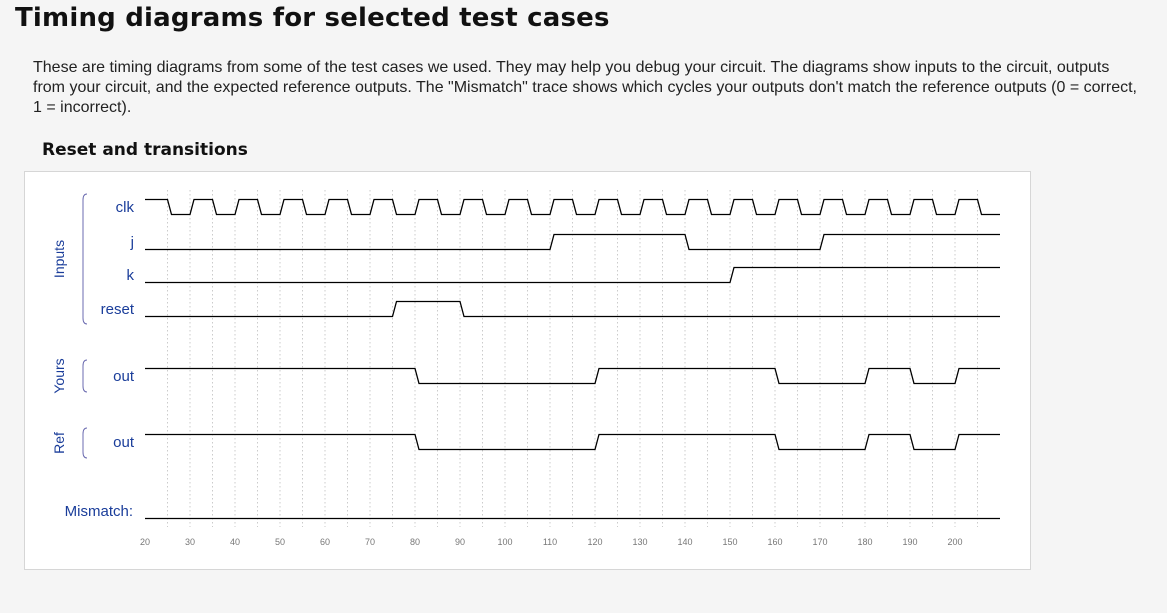 This screenshot has height=613, width=1167. Describe the element at coordinates (124, 442) in the screenshot. I see `ref-out-label: out` at that location.